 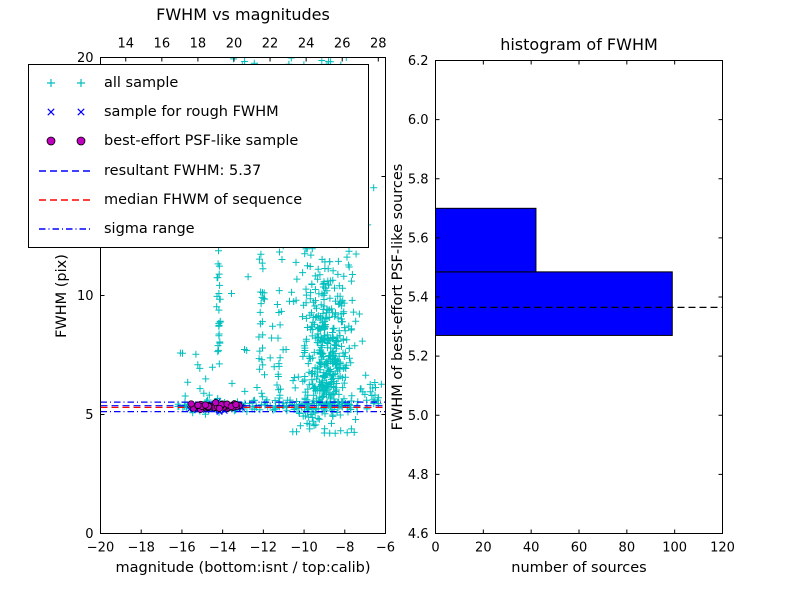 What do you see at coordinates (162, 44) in the screenshot?
I see `left-top-xtick-label: 16` at bounding box center [162, 44].